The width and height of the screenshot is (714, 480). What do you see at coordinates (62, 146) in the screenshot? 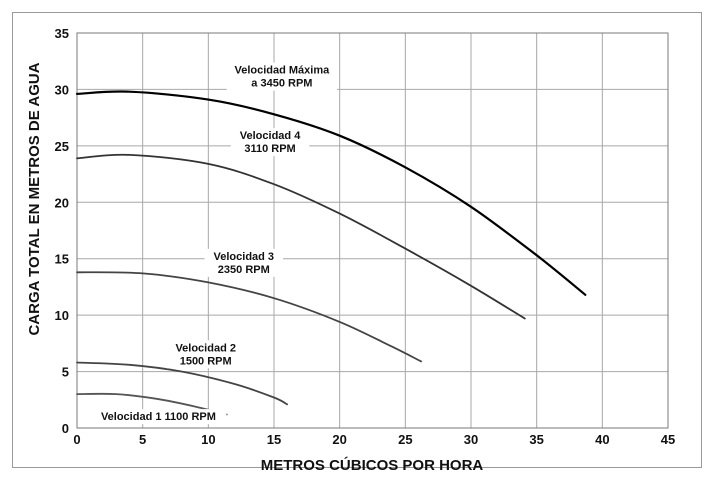
I see `y-tick-label: 25` at bounding box center [62, 146].